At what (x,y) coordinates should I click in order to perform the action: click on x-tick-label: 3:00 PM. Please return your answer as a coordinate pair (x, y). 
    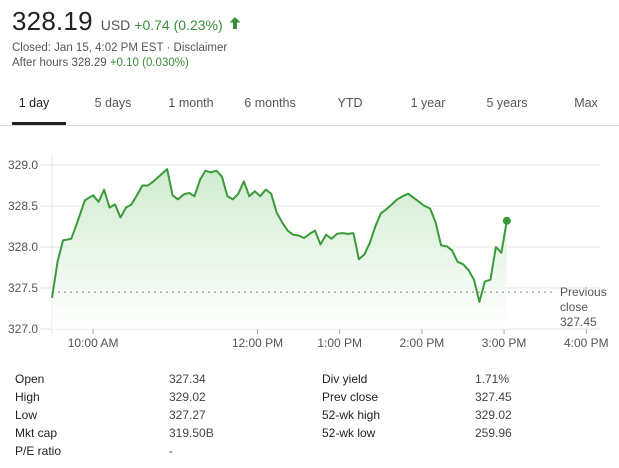
    Looking at the image, I should click on (504, 343).